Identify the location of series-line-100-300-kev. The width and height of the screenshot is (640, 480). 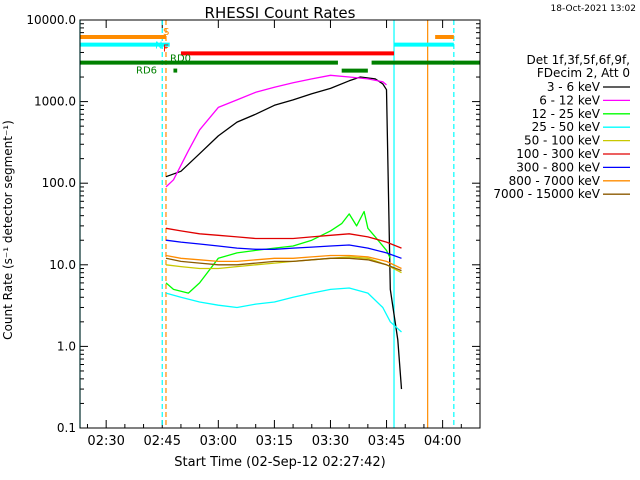
(283, 238).